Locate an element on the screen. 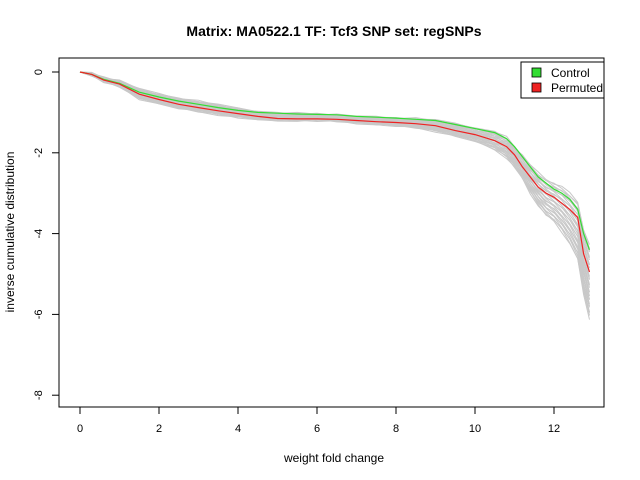 This screenshot has width=640, height=480. y-axis-label: inverse cumulative distribution is located at coordinates (10, 232).